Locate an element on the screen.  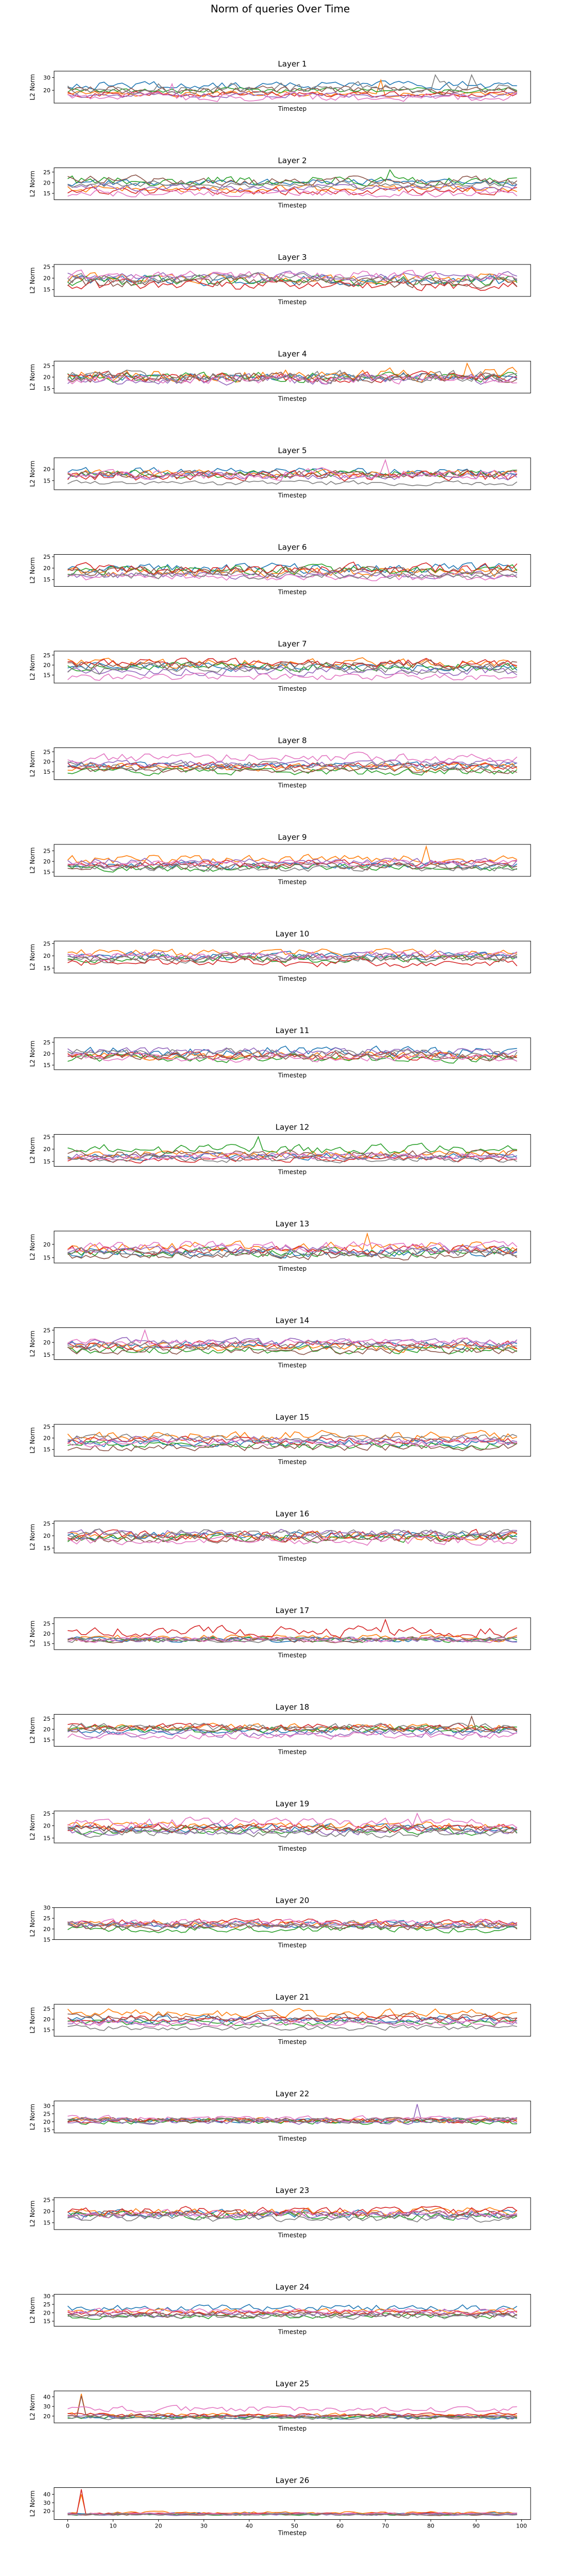
layer-panel: Layer 21 15 20 25 Timestep L2 Norm is located at coordinates (280, 2019).